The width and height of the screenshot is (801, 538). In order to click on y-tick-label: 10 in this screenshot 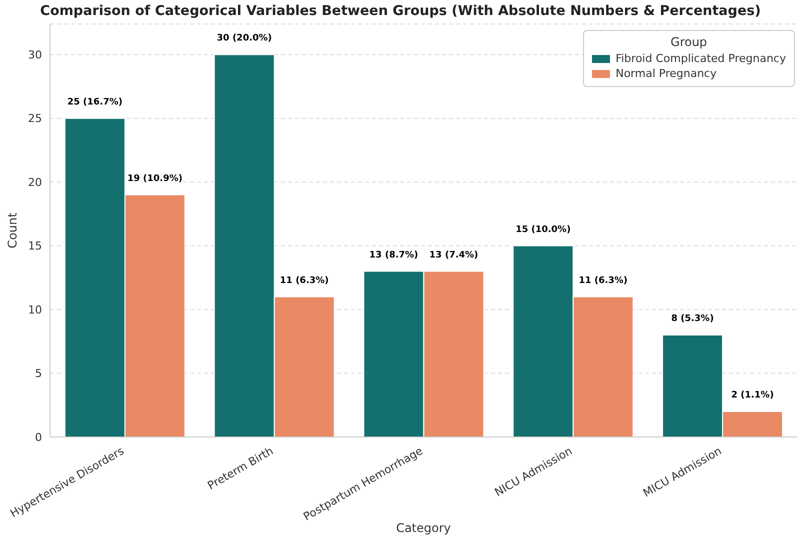, I will do `click(35, 309)`.